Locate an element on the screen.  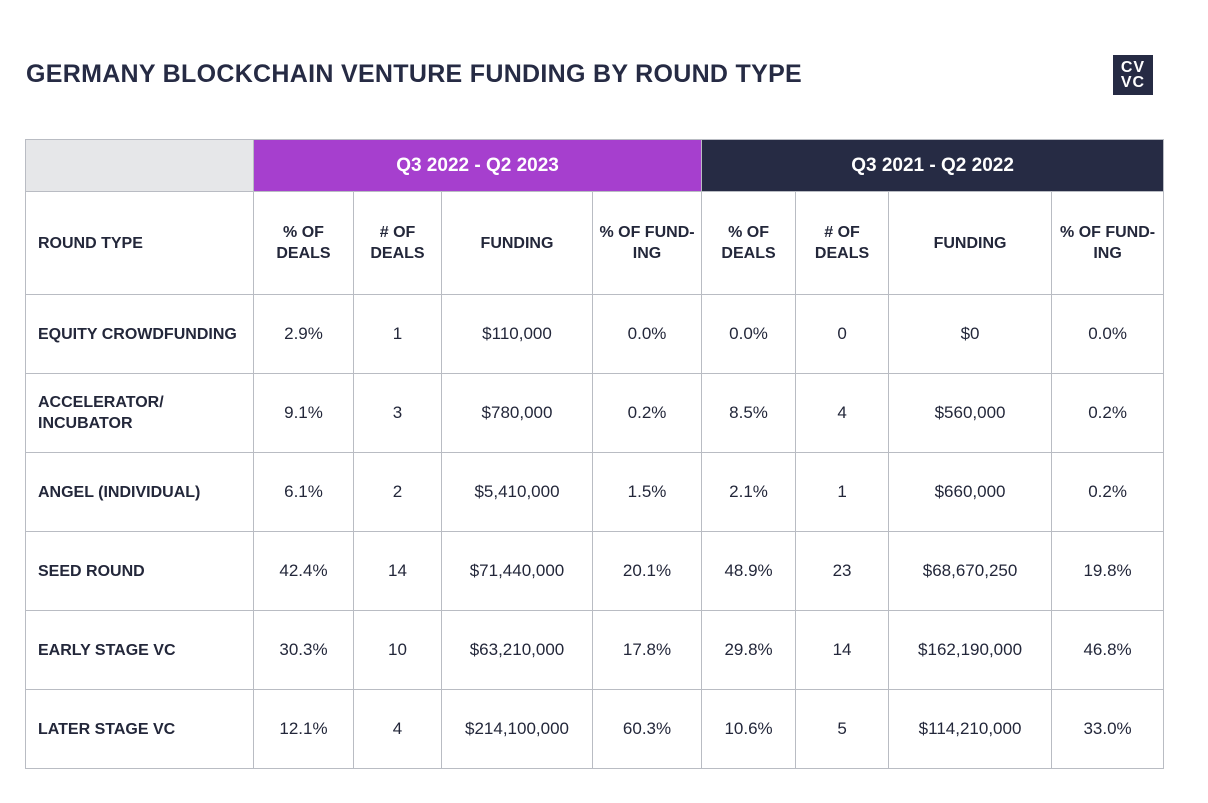
value-cell-pct-deals-prior: 0.0% is located at coordinates (749, 334).